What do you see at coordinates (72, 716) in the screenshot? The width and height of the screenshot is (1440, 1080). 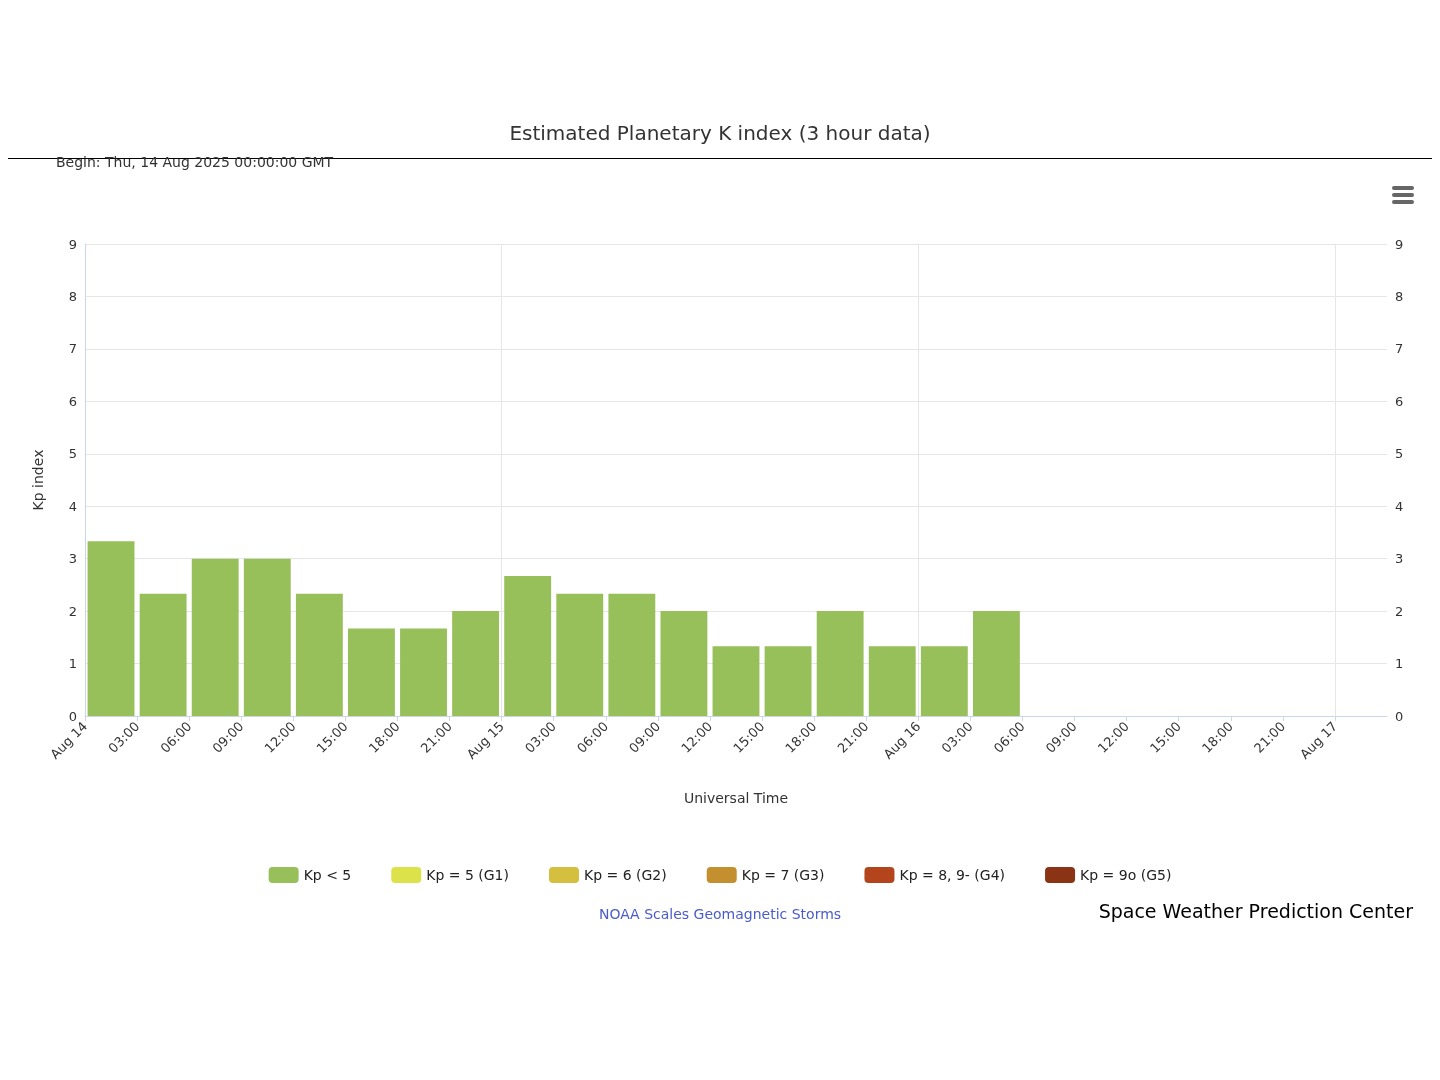 I see `y-tick-label: 0` at bounding box center [72, 716].